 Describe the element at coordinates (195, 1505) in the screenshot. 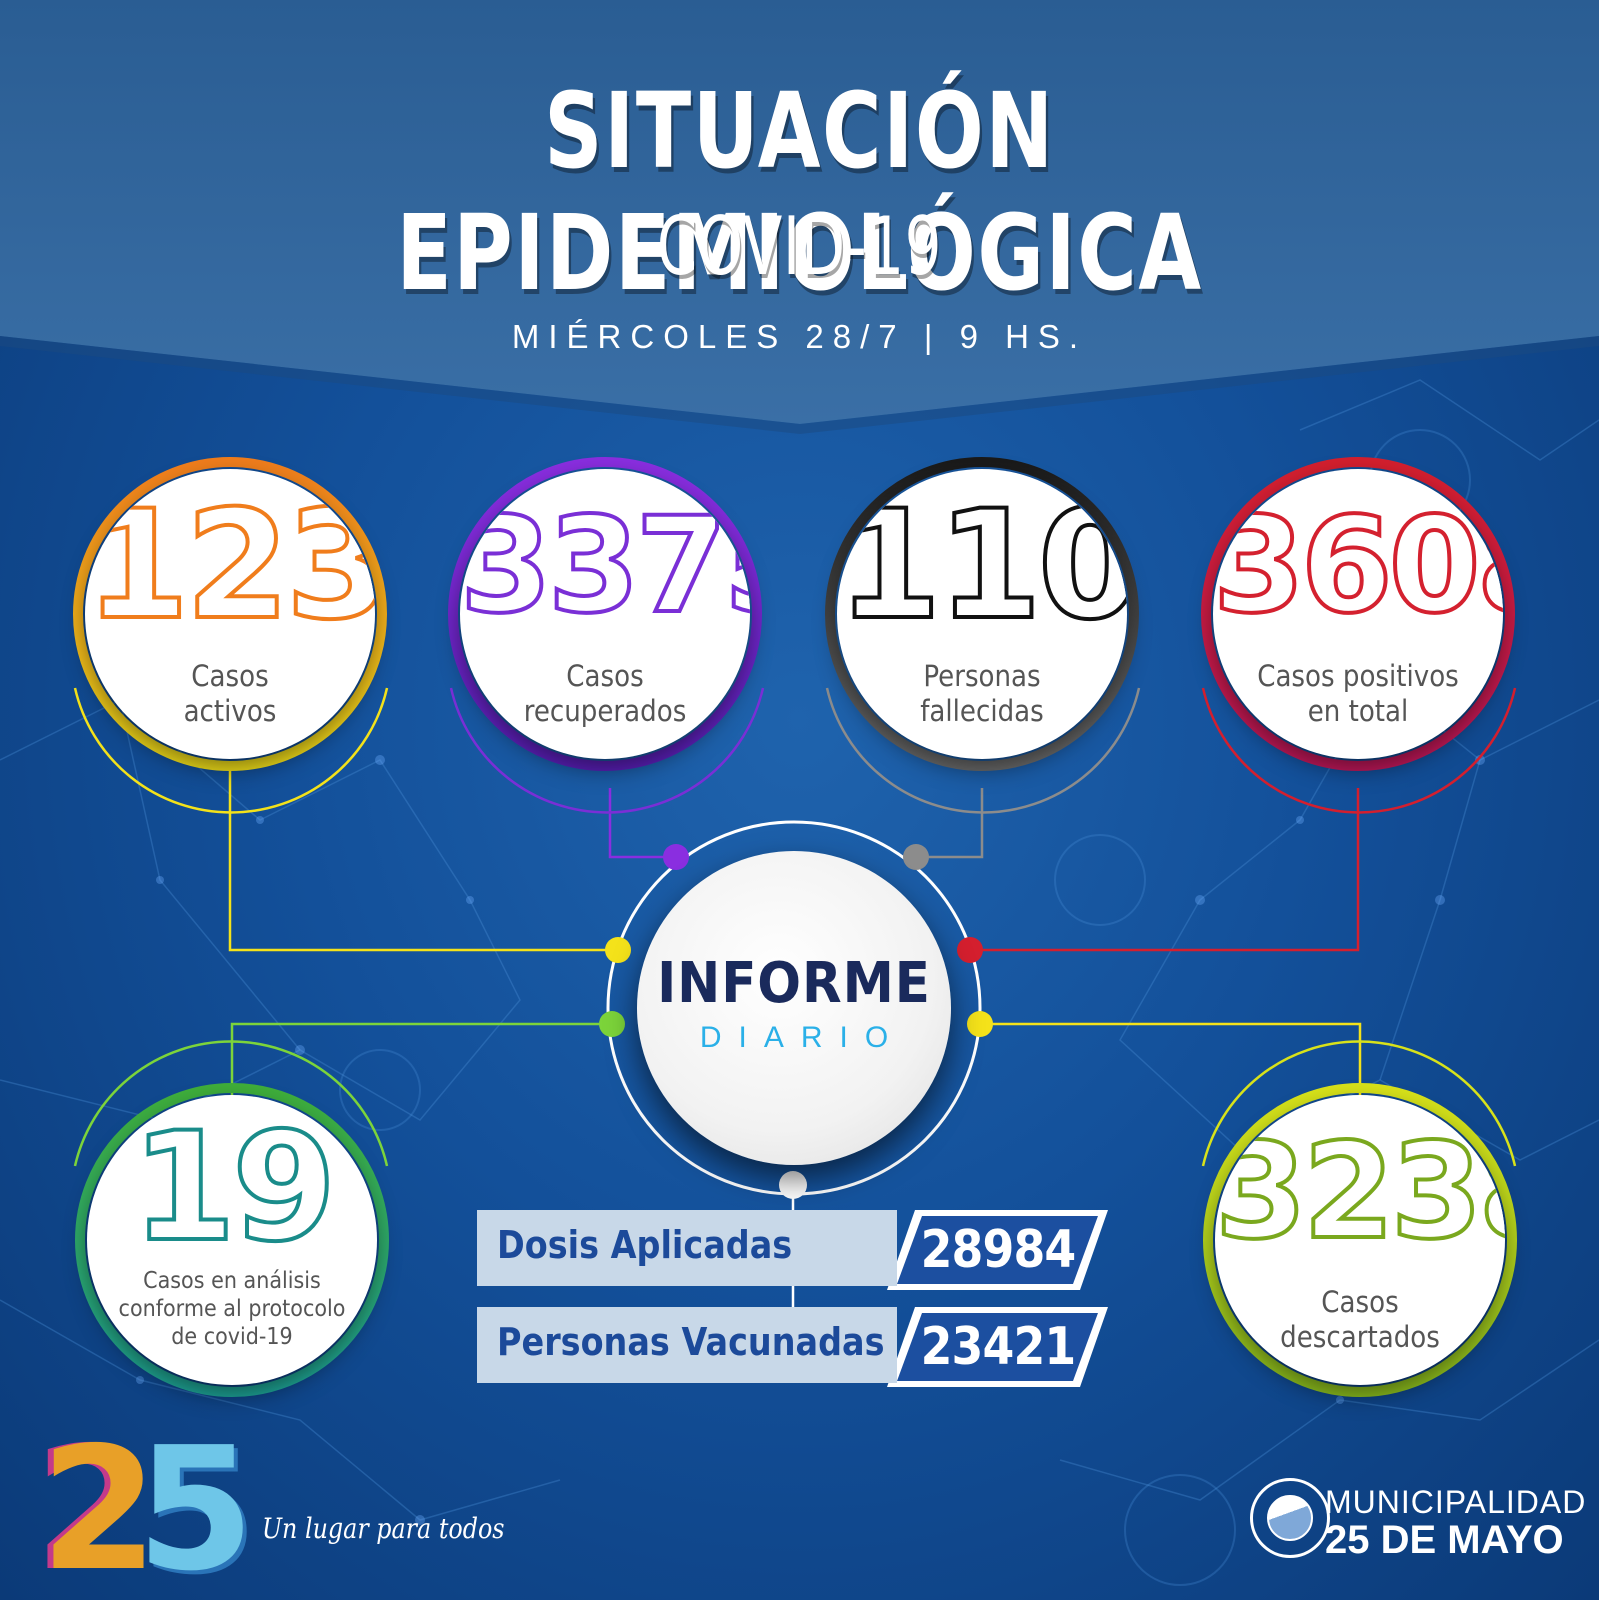

I see `logo-digit-5: 5` at that location.